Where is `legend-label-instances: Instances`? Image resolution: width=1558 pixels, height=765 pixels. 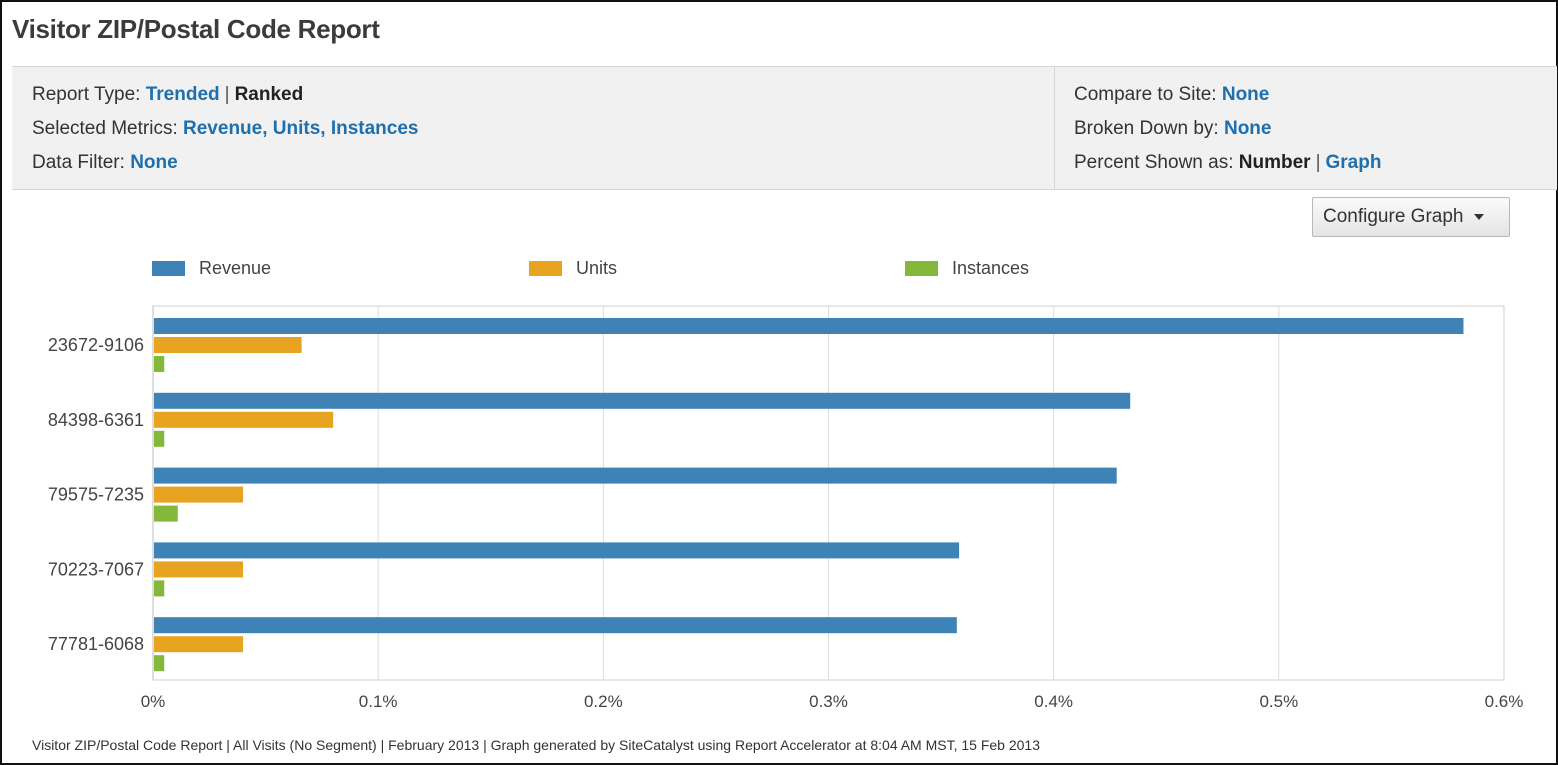 legend-label-instances: Instances is located at coordinates (991, 267).